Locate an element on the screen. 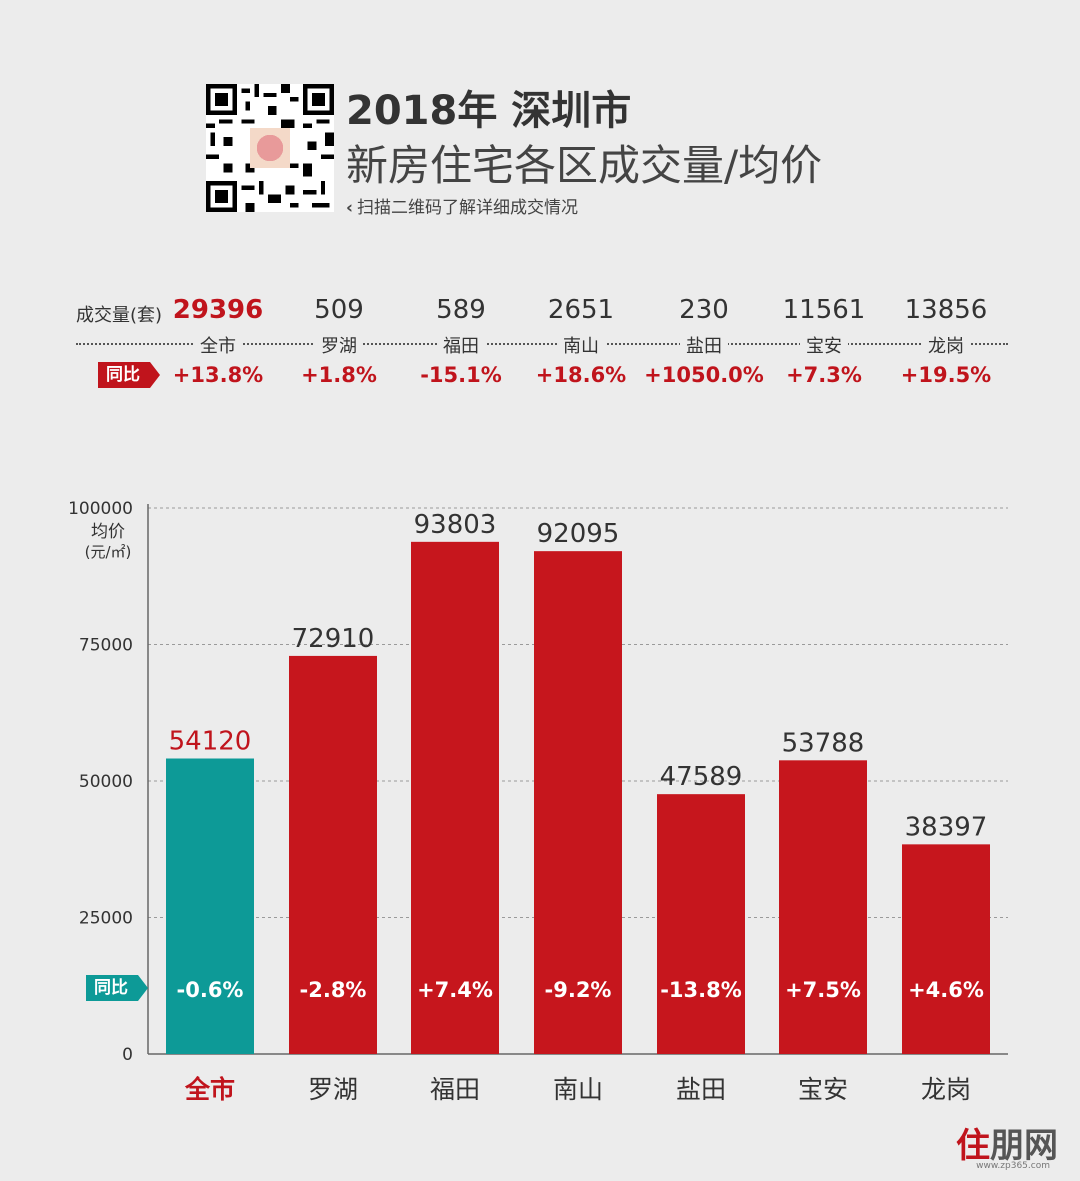 The height and width of the screenshot is (1181, 1080). yoy-tag: 同比 is located at coordinates (129, 375).